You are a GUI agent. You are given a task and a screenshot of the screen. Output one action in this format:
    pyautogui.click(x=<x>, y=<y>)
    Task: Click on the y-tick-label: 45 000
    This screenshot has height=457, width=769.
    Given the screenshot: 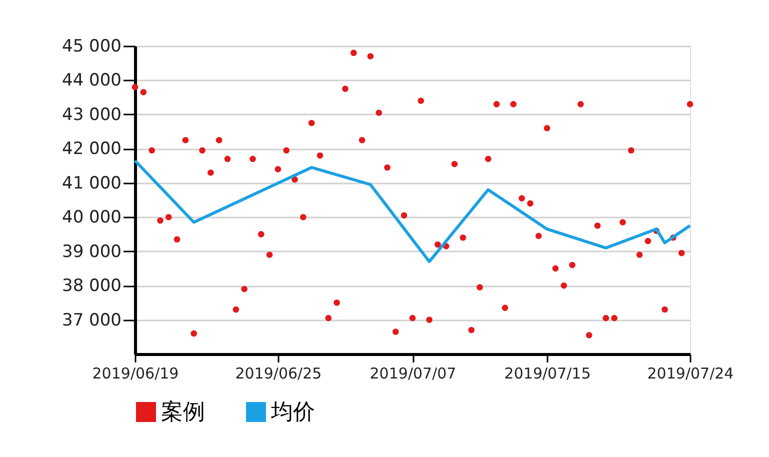 What is the action you would take?
    pyautogui.click(x=92, y=46)
    